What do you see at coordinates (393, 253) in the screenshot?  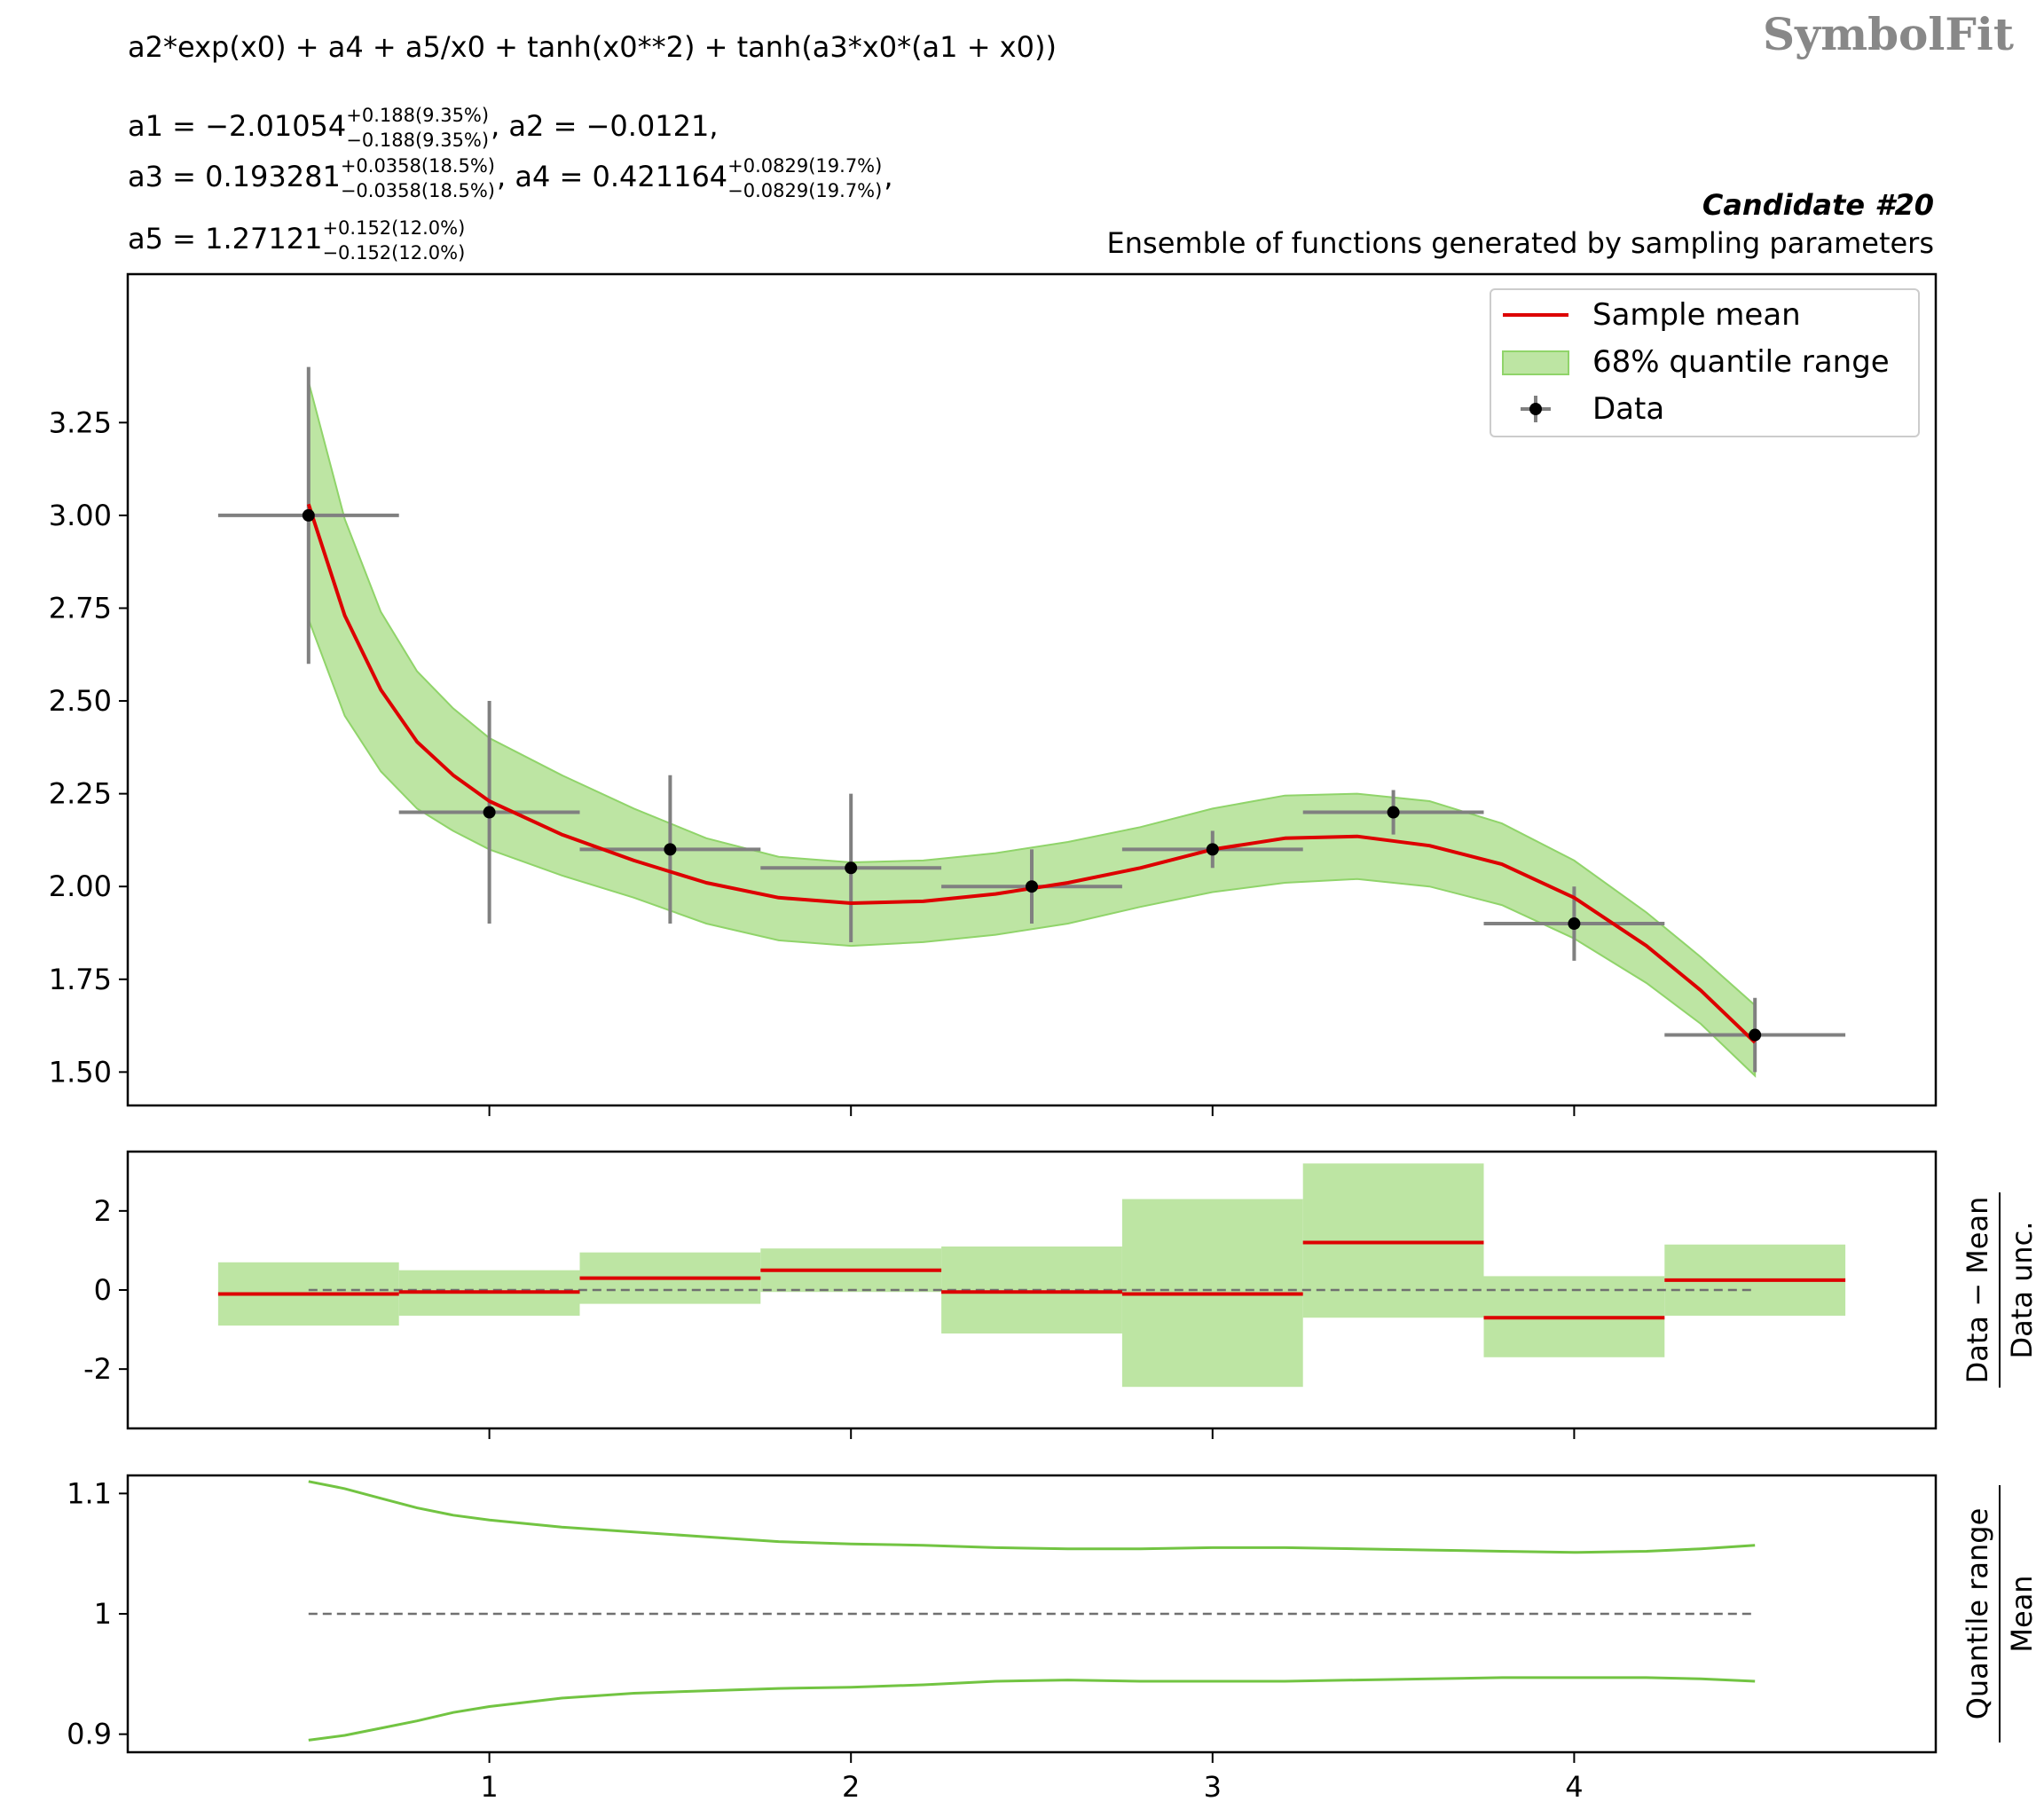 I see `param-a5-lower-unc: −0.152(12.0%)` at bounding box center [393, 253].